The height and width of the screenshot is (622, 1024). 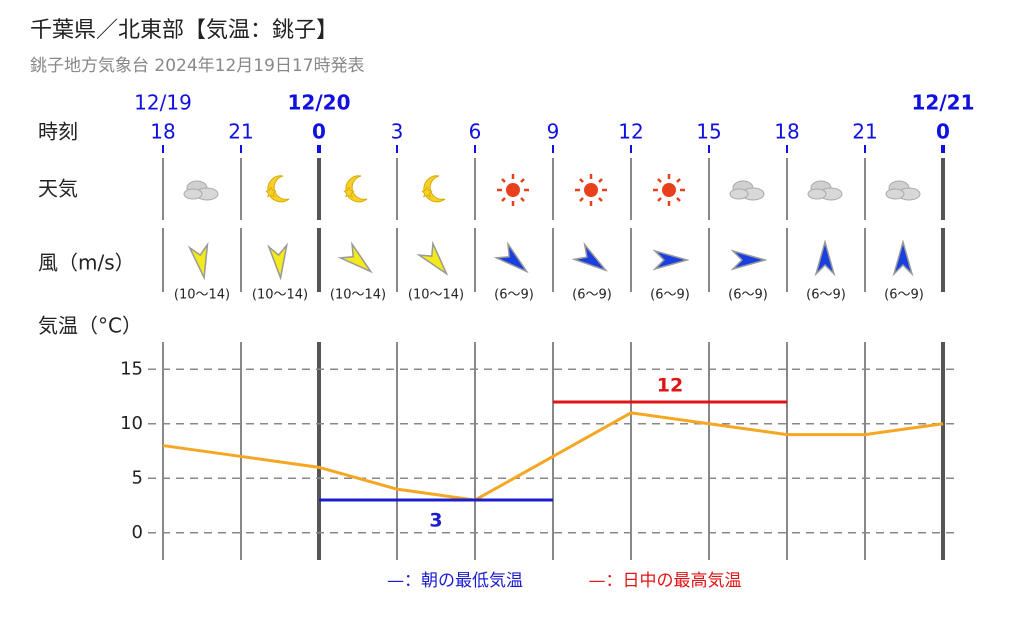 I want to click on y-tick-label: 10, so click(x=131, y=423).